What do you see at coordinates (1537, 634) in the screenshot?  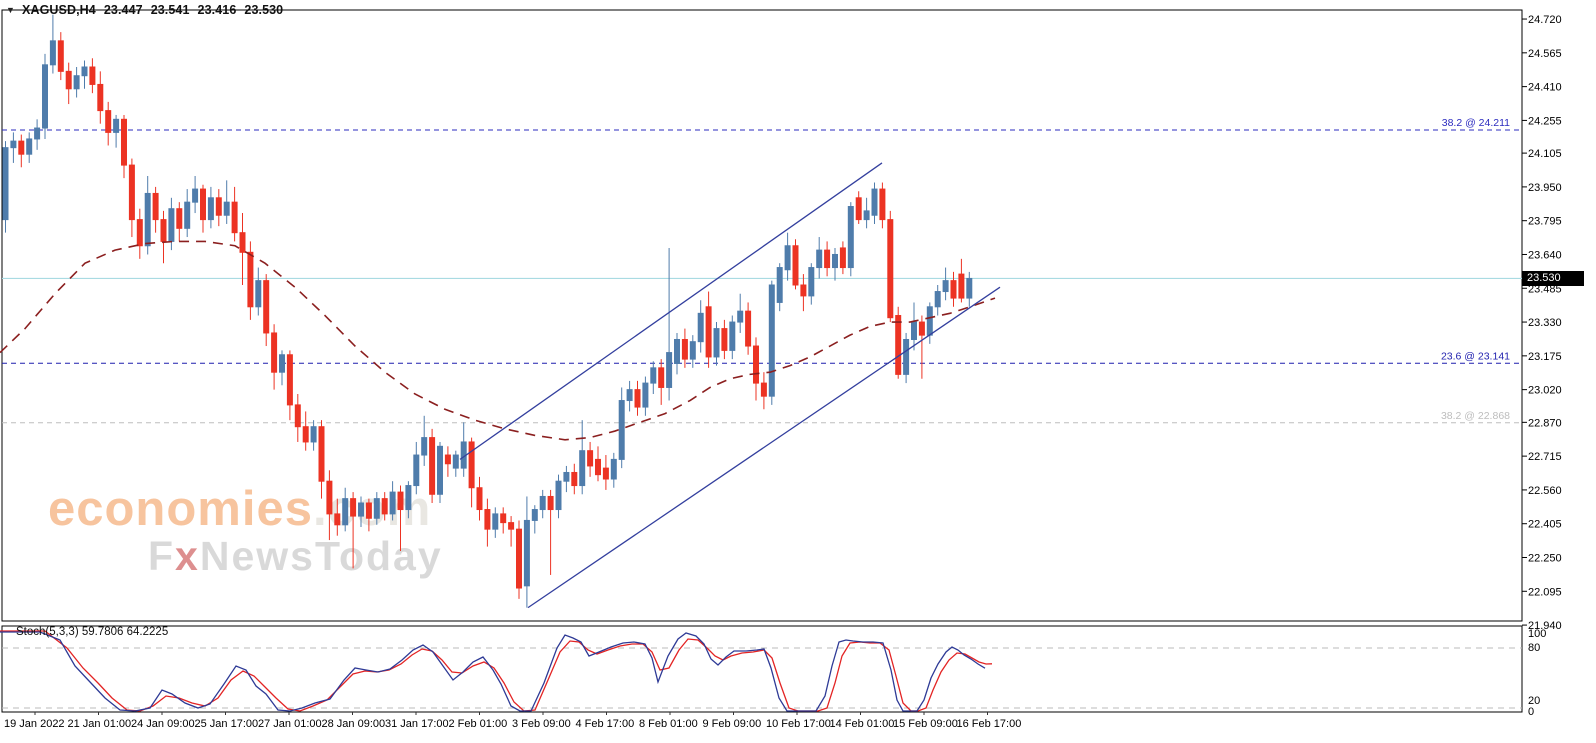 I see `stoch-axis-label: 100` at bounding box center [1537, 634].